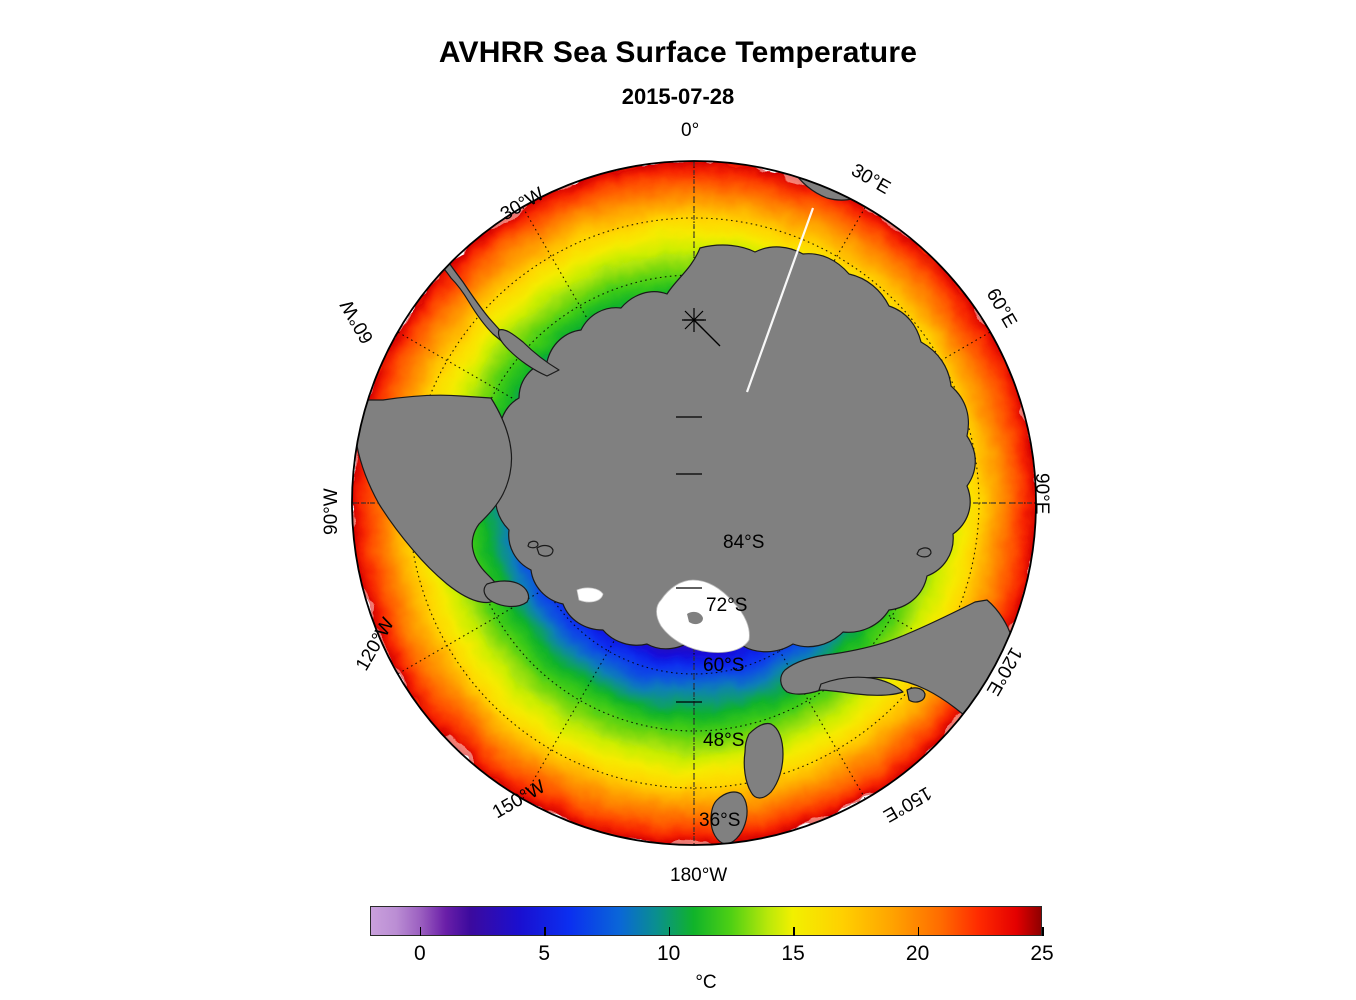 This screenshot has height=1000, width=1356. What do you see at coordinates (331, 511) in the screenshot?
I see `lon-label-90w: 90°W` at bounding box center [331, 511].